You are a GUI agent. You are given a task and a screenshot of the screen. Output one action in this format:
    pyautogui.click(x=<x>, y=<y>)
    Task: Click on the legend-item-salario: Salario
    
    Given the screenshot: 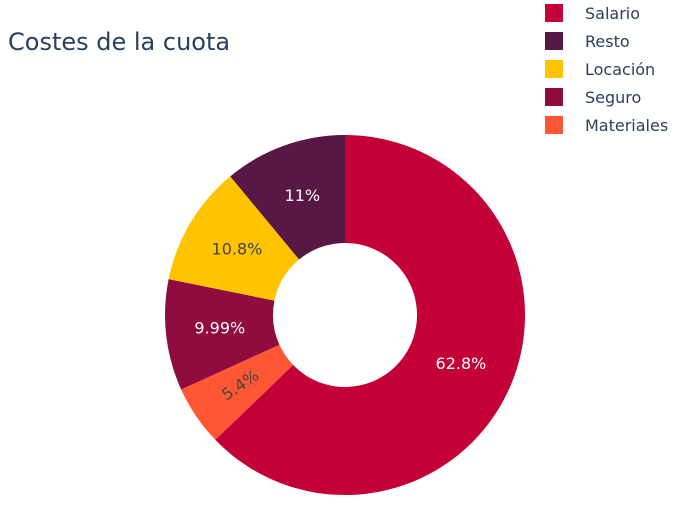 What is the action you would take?
    pyautogui.click(x=592, y=13)
    